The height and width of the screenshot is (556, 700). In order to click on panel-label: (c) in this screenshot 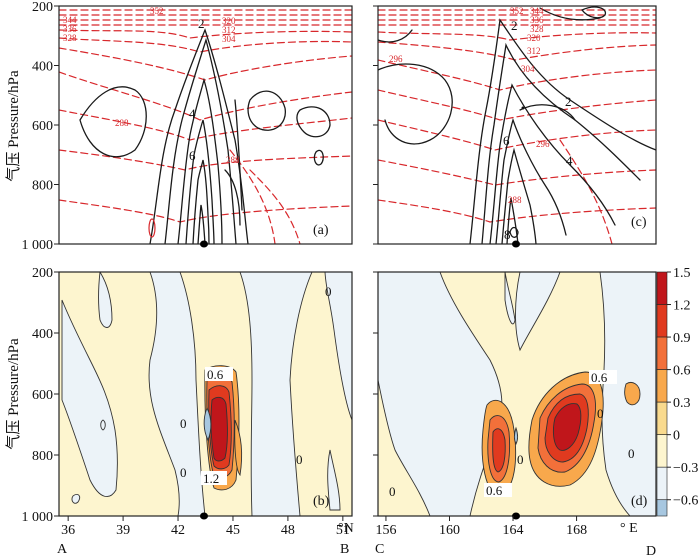, I will do `click(639, 222)`.